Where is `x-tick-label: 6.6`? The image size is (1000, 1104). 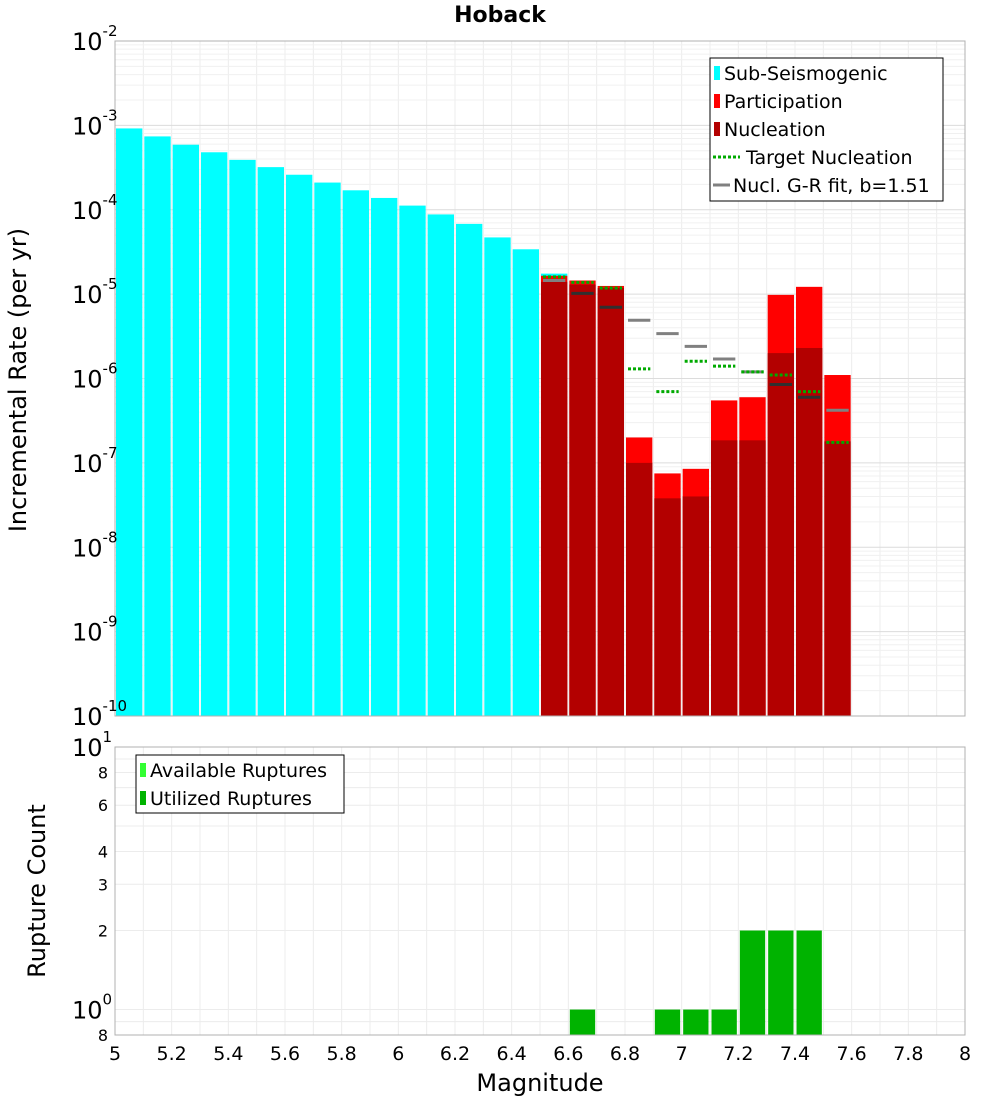
x-tick-label: 6.6 is located at coordinates (568, 1054).